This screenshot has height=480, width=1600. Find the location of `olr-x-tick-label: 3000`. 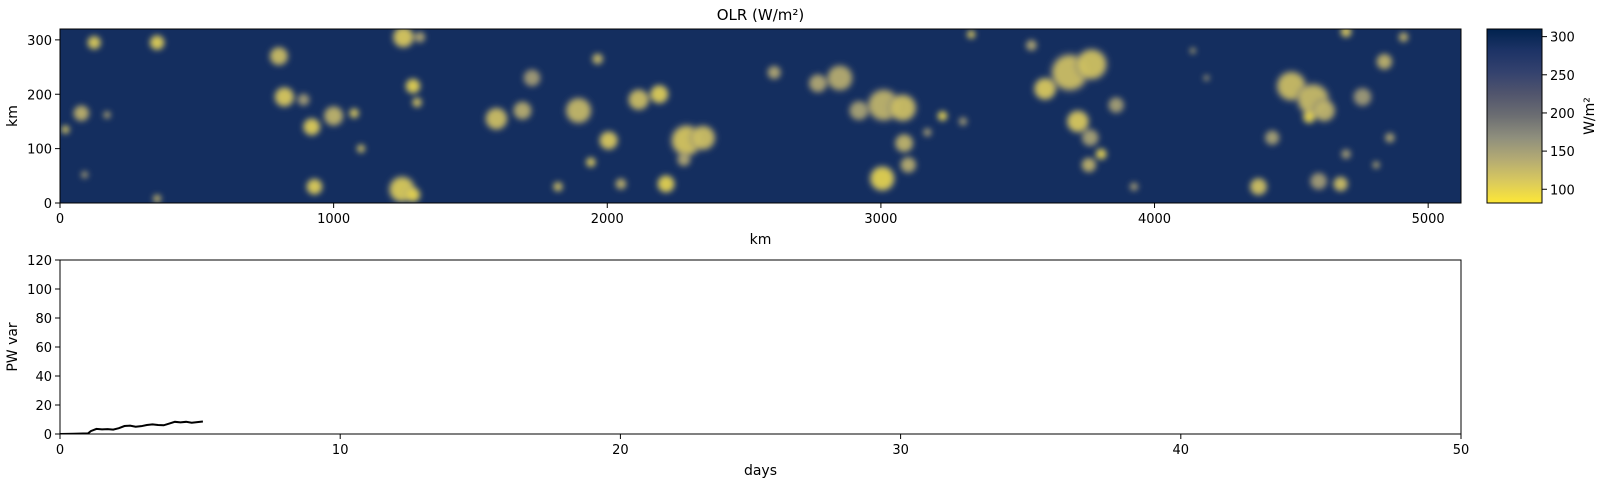

olr-x-tick-label: 3000 is located at coordinates (880, 219).